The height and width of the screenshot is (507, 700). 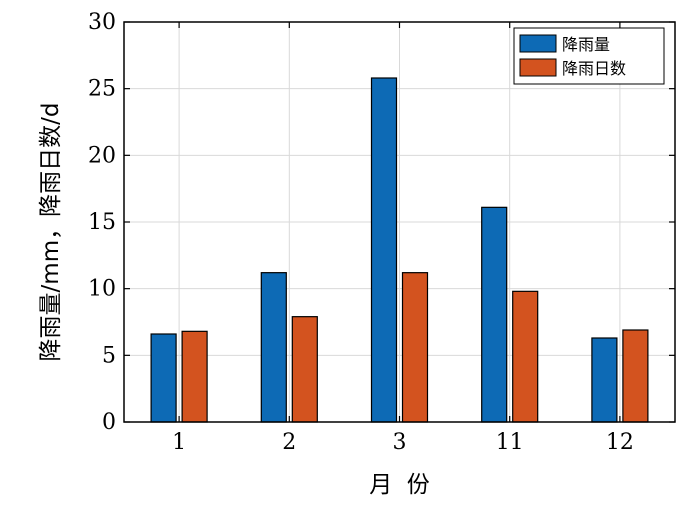 What do you see at coordinates (194, 376) in the screenshot?
I see `bar-series2-cat1` at bounding box center [194, 376].